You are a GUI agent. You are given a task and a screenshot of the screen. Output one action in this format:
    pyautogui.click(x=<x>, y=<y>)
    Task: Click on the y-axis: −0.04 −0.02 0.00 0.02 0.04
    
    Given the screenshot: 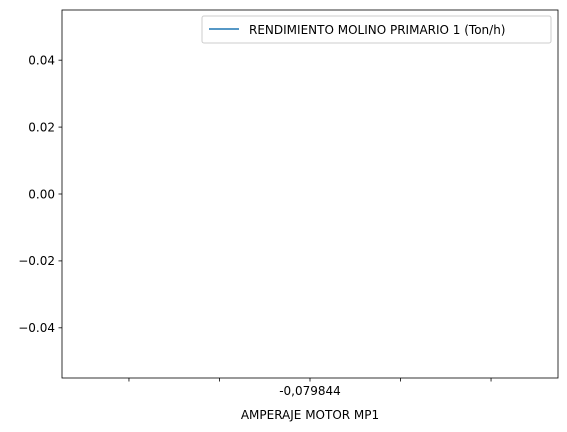 What is the action you would take?
    pyautogui.click(x=40, y=194)
    